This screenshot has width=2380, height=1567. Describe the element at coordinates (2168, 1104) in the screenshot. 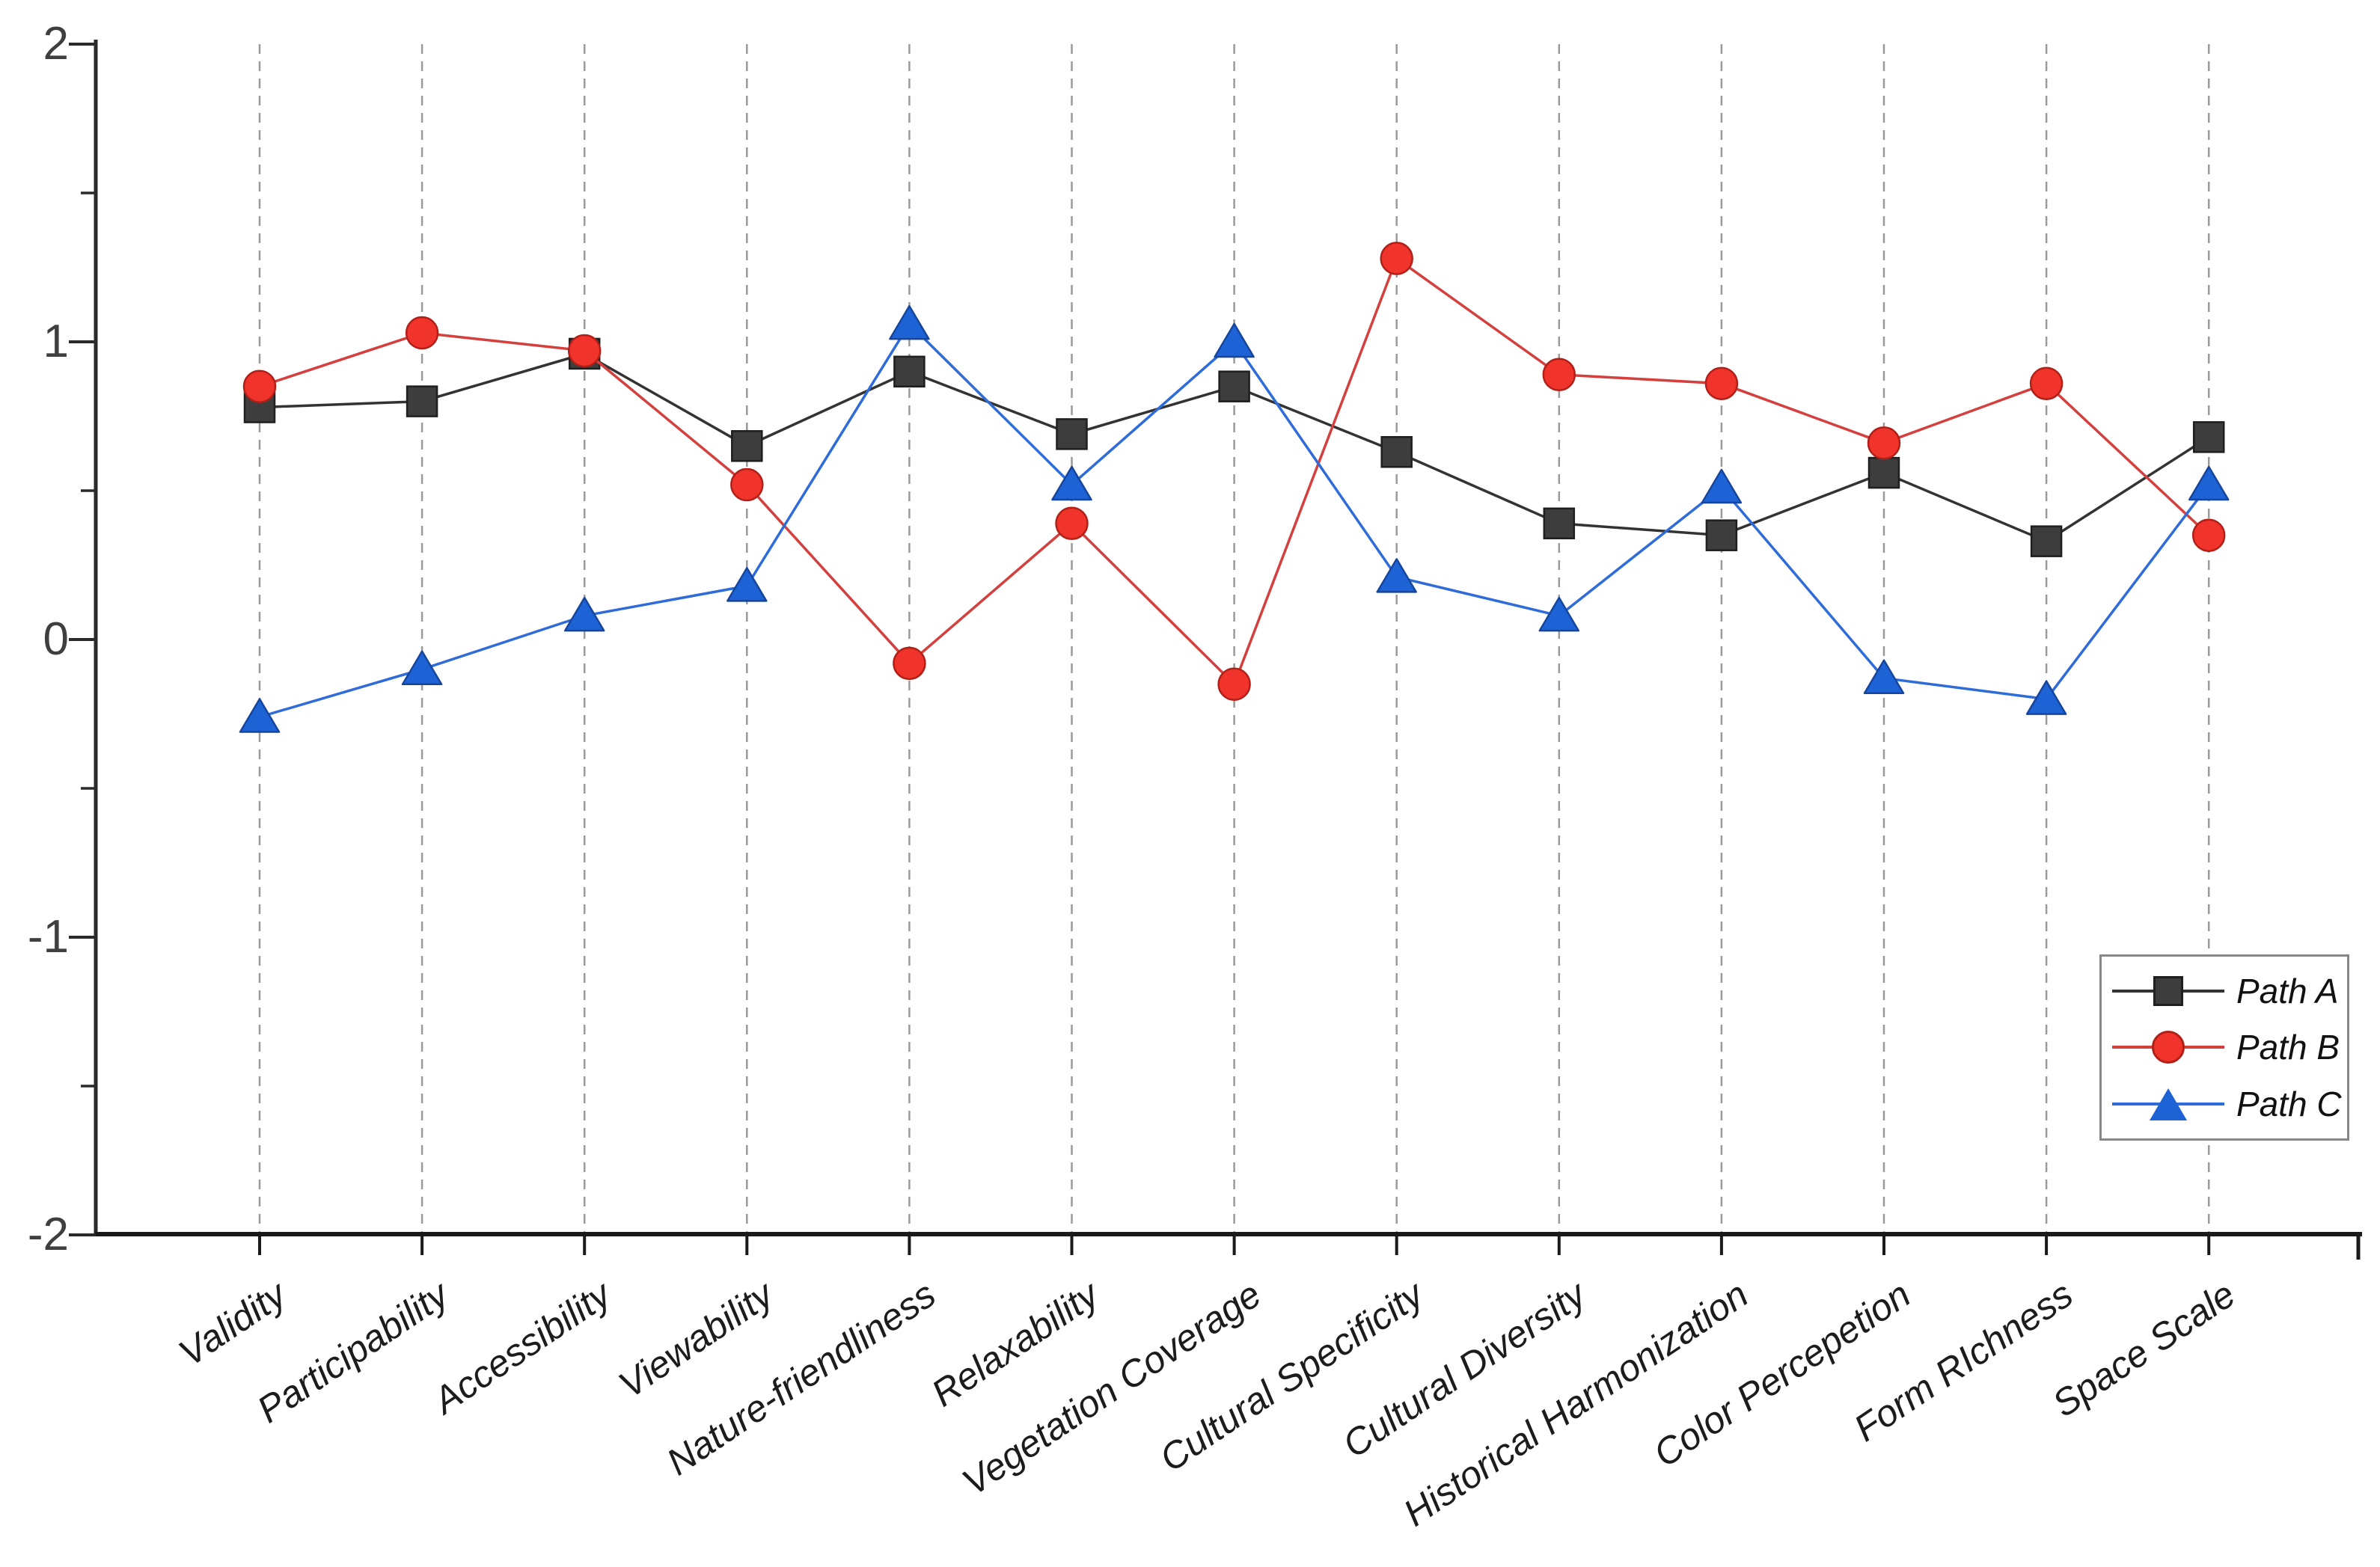

I see `legend-triangle-marker-icon` at that location.